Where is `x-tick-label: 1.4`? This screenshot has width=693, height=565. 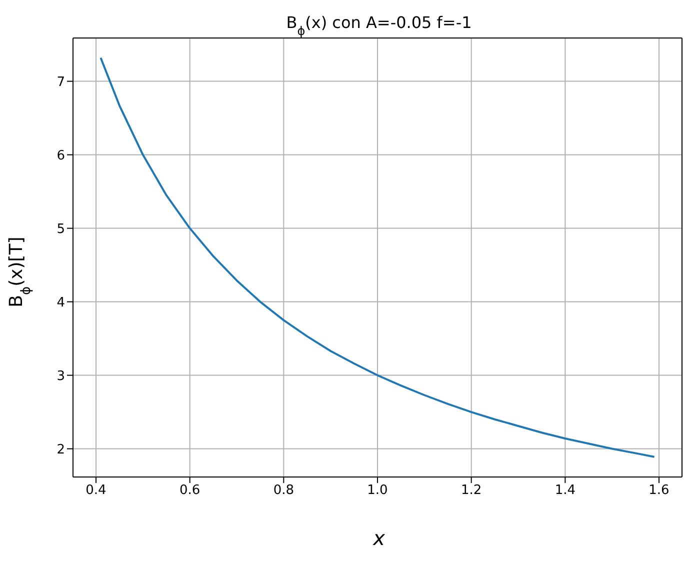 x-tick-label: 1.4 is located at coordinates (565, 490).